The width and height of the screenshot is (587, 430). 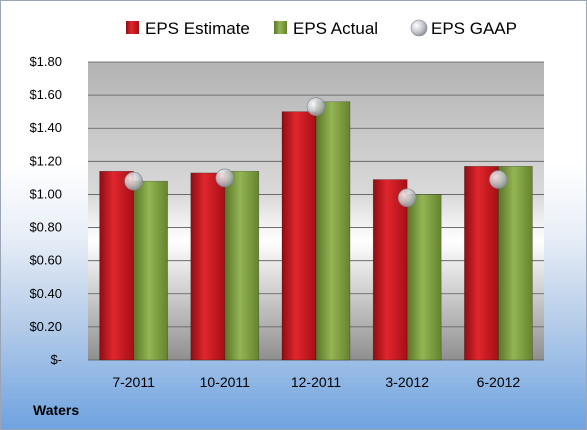 What do you see at coordinates (133, 382) in the screenshot?
I see `x-tick-label: 7-2011` at bounding box center [133, 382].